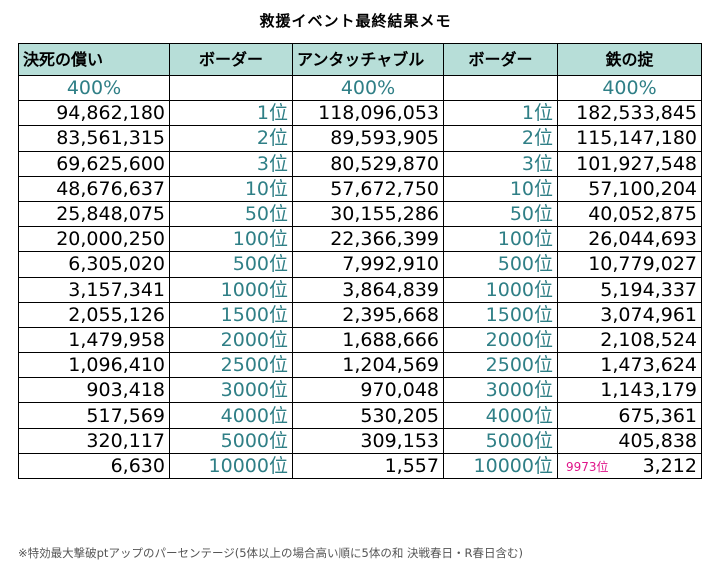 This screenshot has width=711, height=570. Describe the element at coordinates (94, 138) in the screenshot. I see `score-kesshi: 83,561,315` at that location.